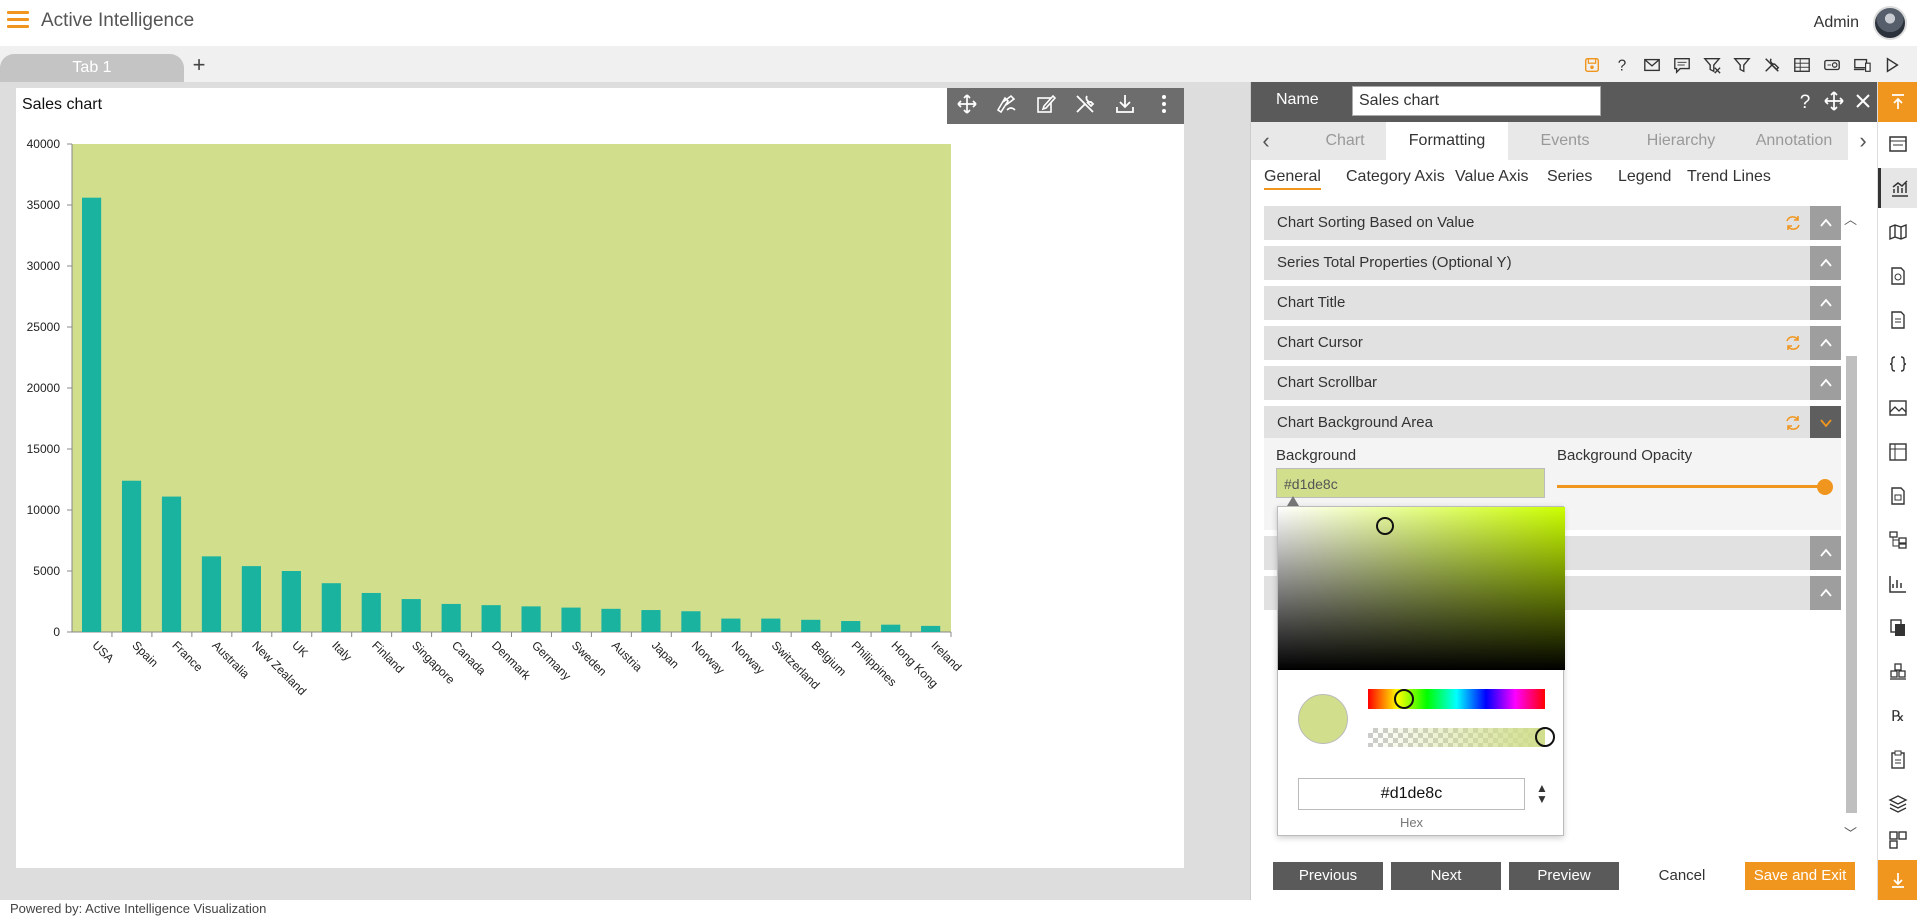 The height and width of the screenshot is (921, 1917). What do you see at coordinates (1897, 628) in the screenshot?
I see `copy-icon` at bounding box center [1897, 628].